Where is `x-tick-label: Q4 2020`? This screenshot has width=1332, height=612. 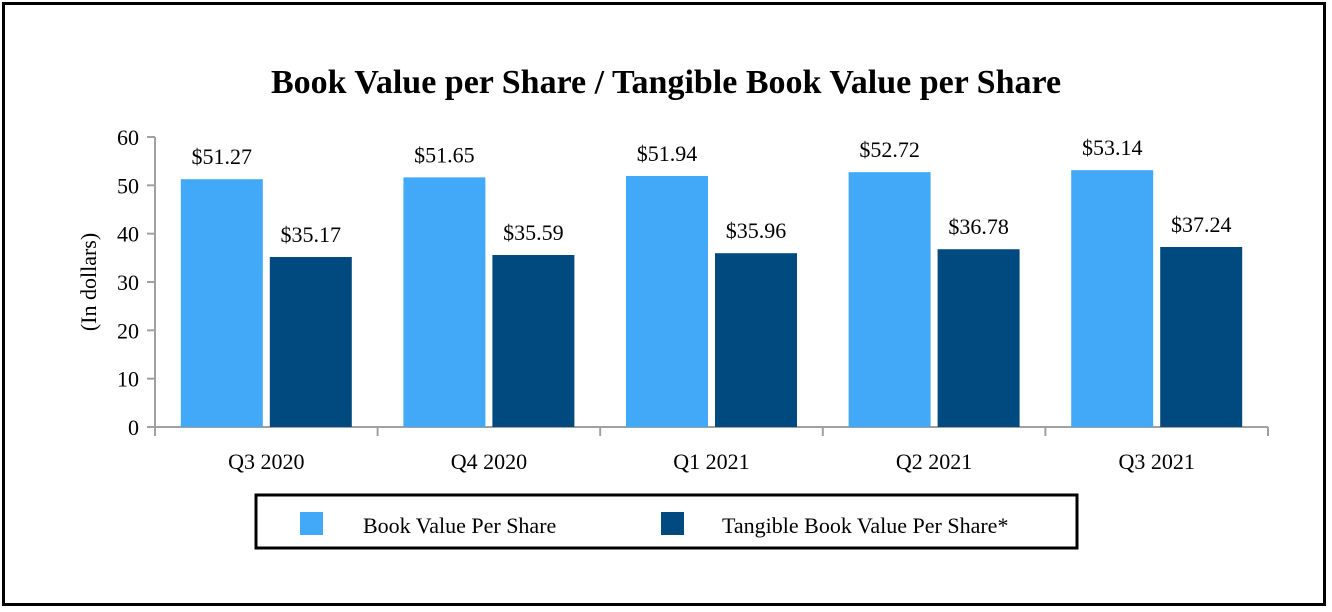
x-tick-label: Q4 2020 is located at coordinates (489, 461).